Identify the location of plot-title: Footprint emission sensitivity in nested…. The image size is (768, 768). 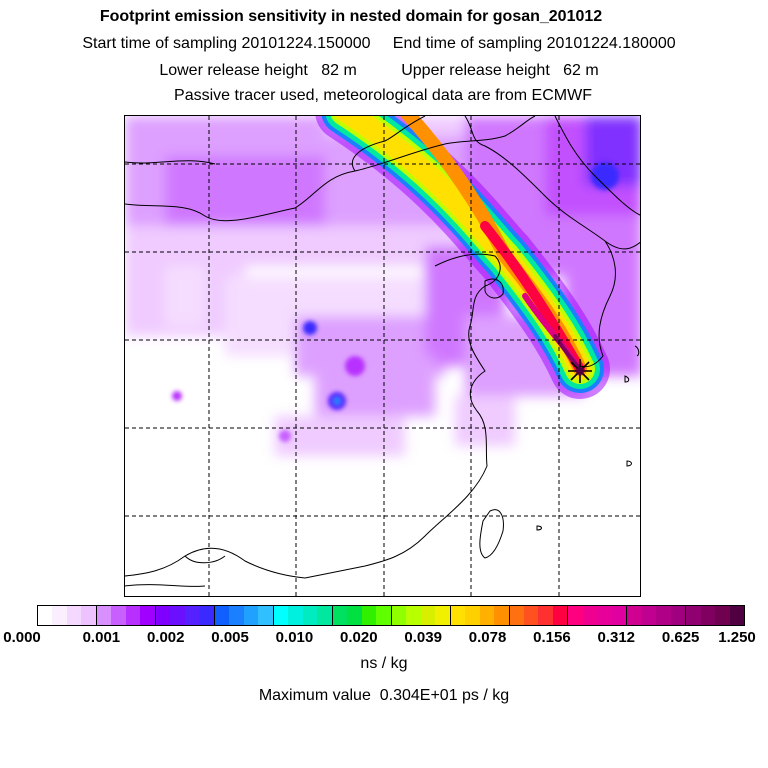
(351, 16).